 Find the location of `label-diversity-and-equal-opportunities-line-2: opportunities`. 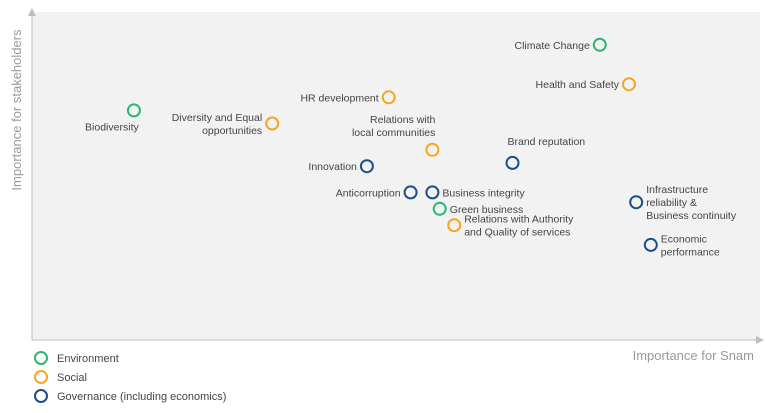

label-diversity-and-equal-opportunities-line-2: opportunities is located at coordinates (232, 131).